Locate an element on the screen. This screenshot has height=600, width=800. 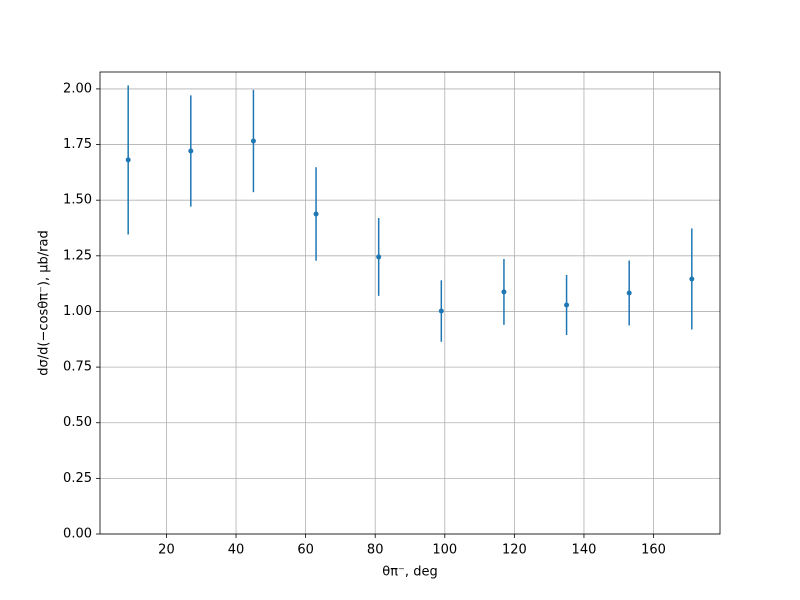
x-tick-label: 140 is located at coordinates (584, 550).